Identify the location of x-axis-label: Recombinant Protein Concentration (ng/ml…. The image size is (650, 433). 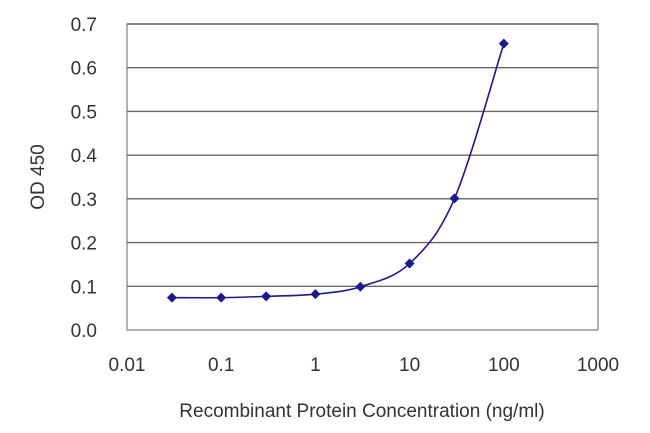
(361, 411).